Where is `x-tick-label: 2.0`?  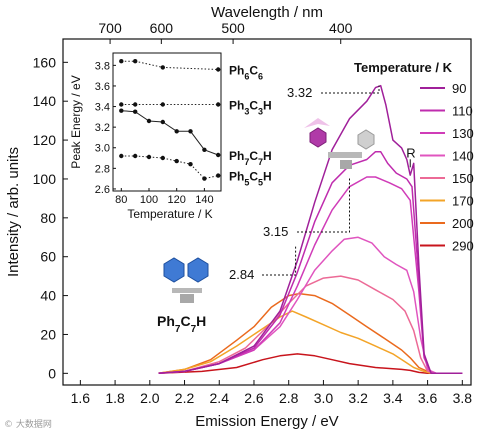
x-tick-label: 2.0 is located at coordinates (150, 398).